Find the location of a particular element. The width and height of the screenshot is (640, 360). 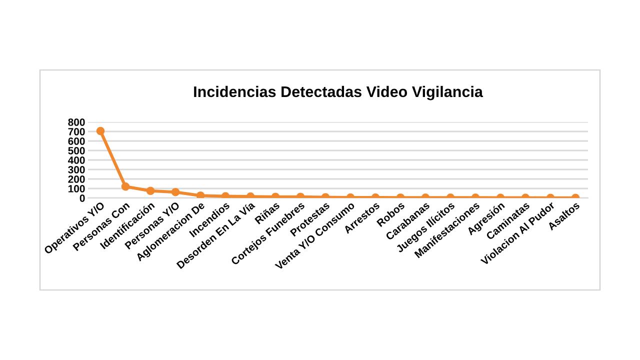

y-tick-label: 0 is located at coordinates (82, 198).